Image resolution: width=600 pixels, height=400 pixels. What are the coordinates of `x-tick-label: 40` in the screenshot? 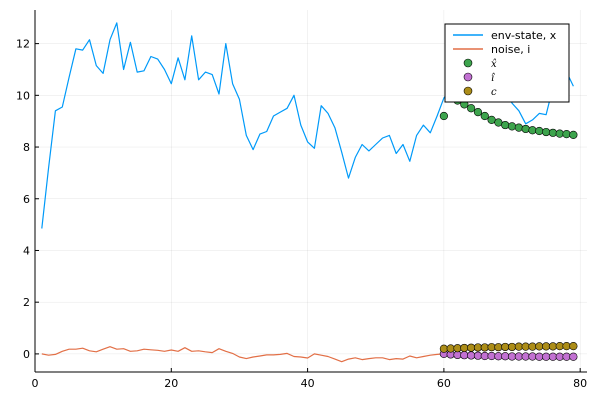 It's located at (308, 383).